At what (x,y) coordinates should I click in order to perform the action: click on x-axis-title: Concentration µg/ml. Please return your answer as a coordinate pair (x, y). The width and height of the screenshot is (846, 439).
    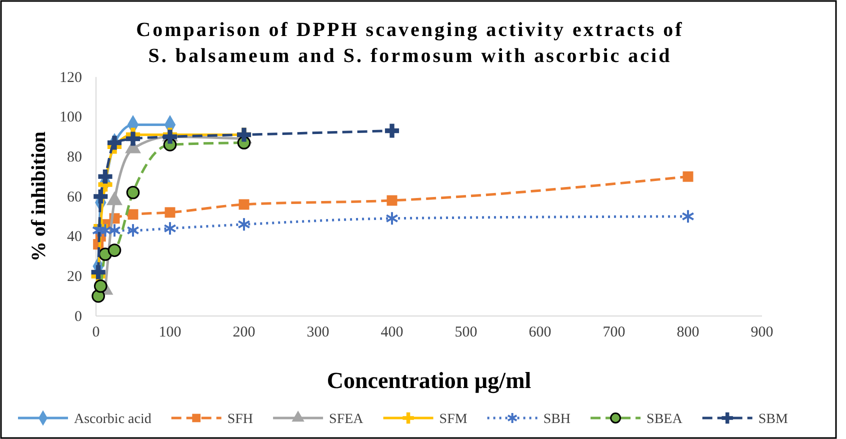
    Looking at the image, I should click on (429, 381).